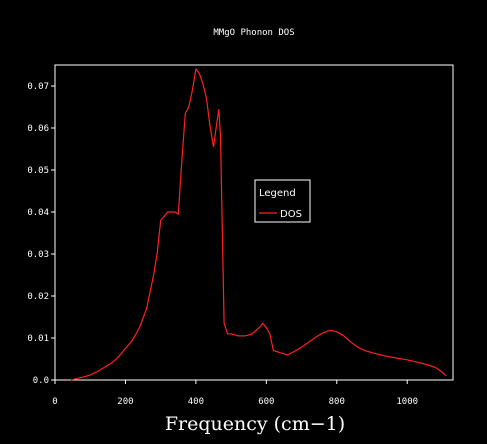 The image size is (487, 444). What do you see at coordinates (266, 402) in the screenshot?
I see `x-tick-label: 600` at bounding box center [266, 402].